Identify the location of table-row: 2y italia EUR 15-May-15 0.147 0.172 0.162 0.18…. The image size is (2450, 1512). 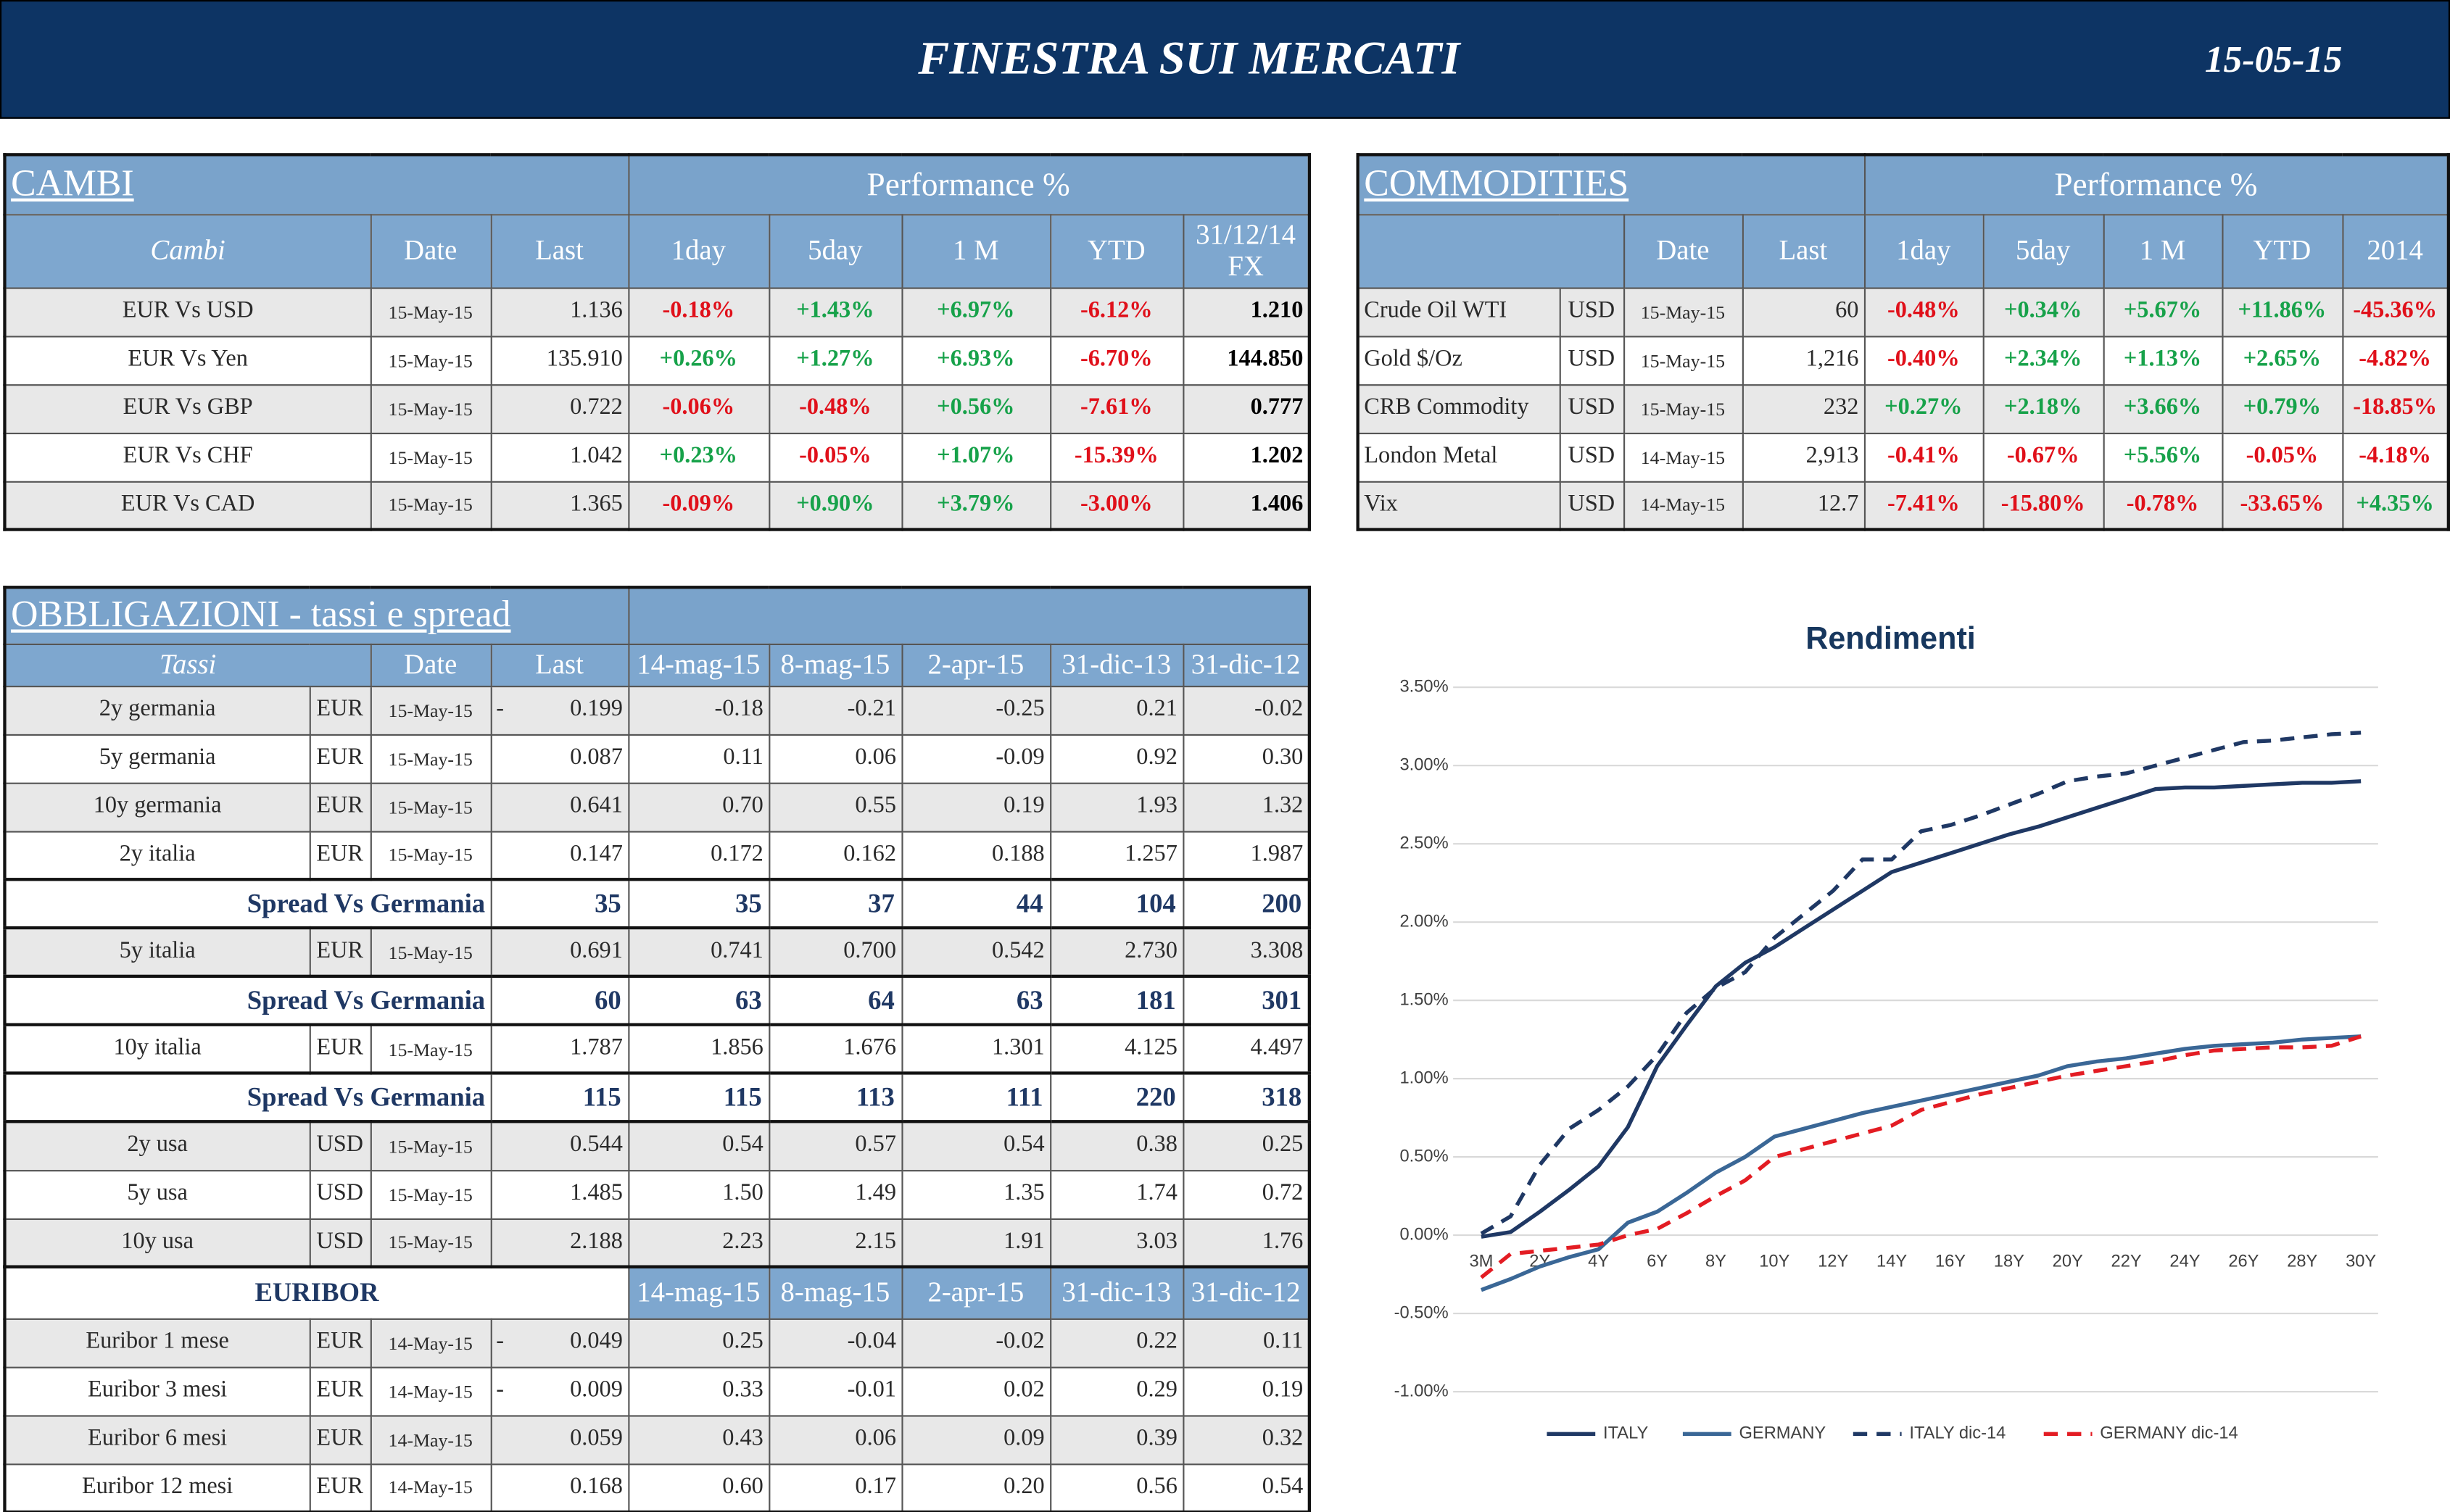
(657, 855).